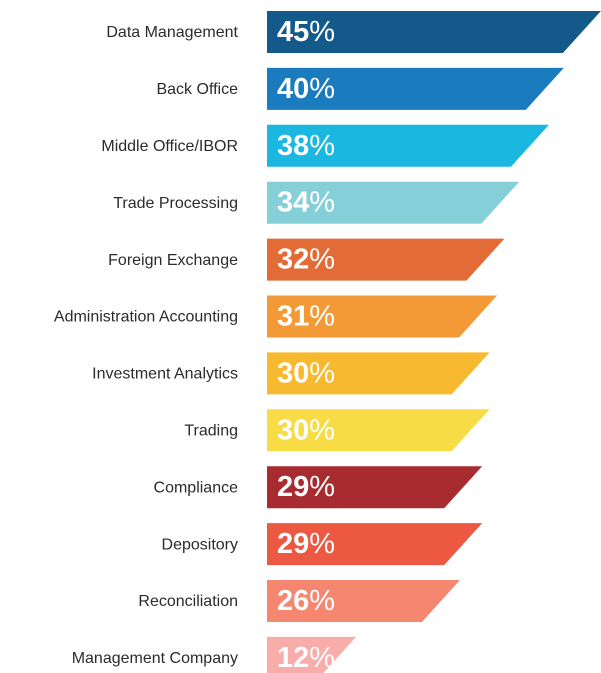  What do you see at coordinates (306, 657) in the screenshot?
I see `value-label: 12%` at bounding box center [306, 657].